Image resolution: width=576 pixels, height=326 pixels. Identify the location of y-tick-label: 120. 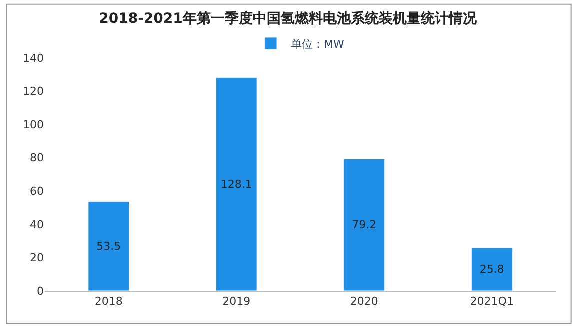
(33, 91).